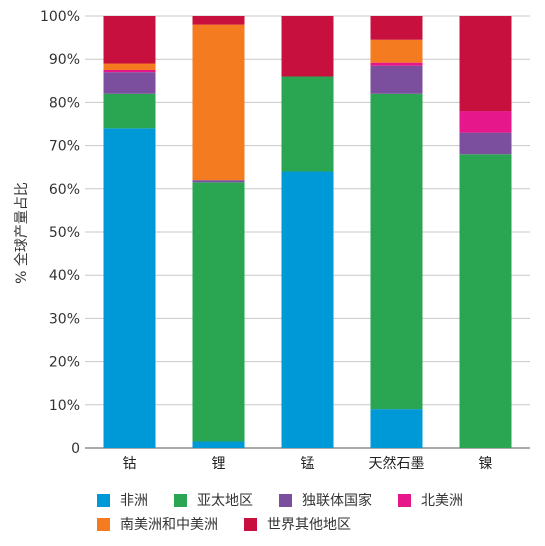 The image size is (545, 546). I want to click on y-tick-label: 30%, so click(64, 319).